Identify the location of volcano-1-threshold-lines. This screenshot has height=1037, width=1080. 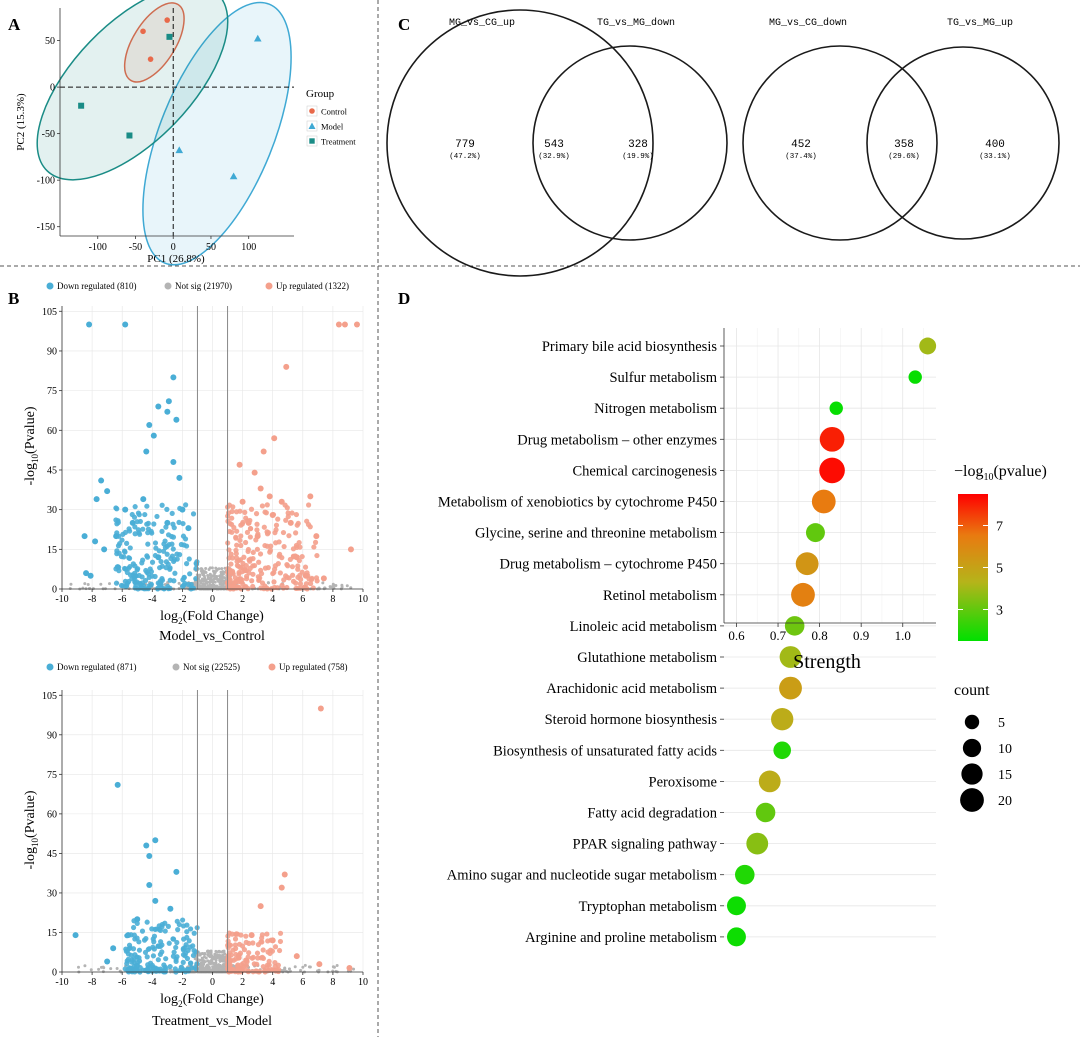
(212, 447).